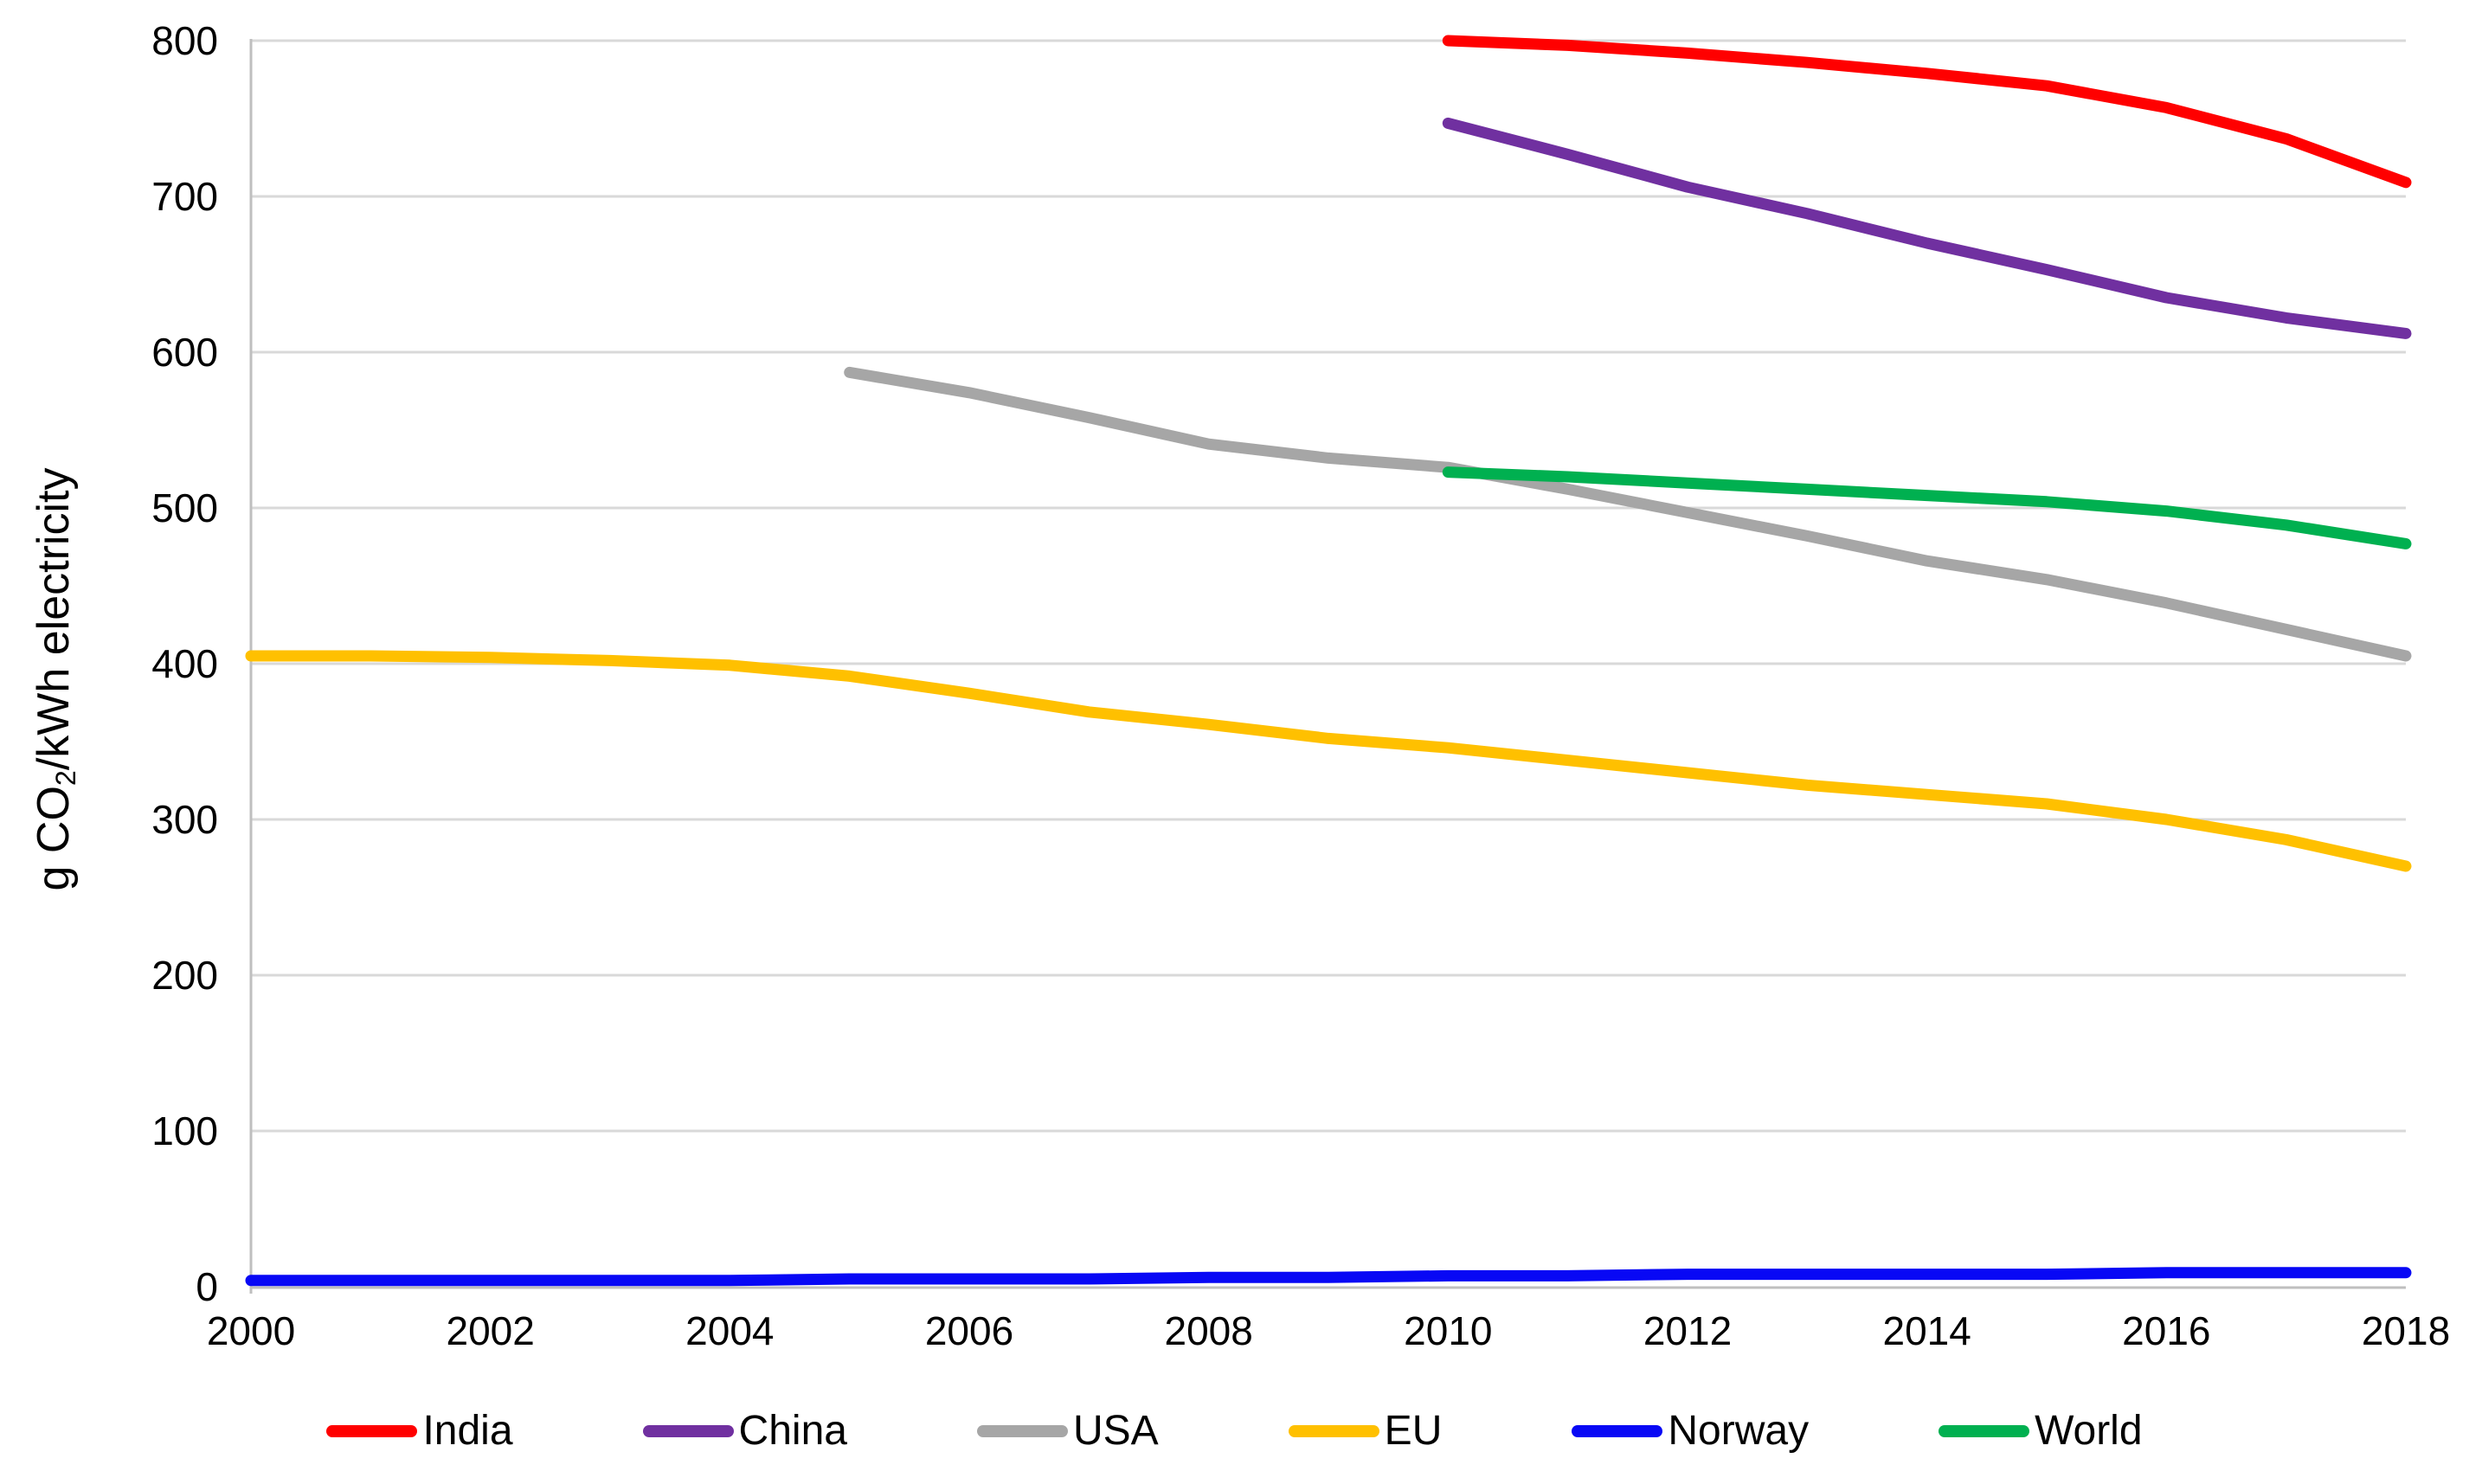 The image size is (2469, 1484). Describe the element at coordinates (490, 1331) in the screenshot. I see `x-tick-2002: 2002` at that location.